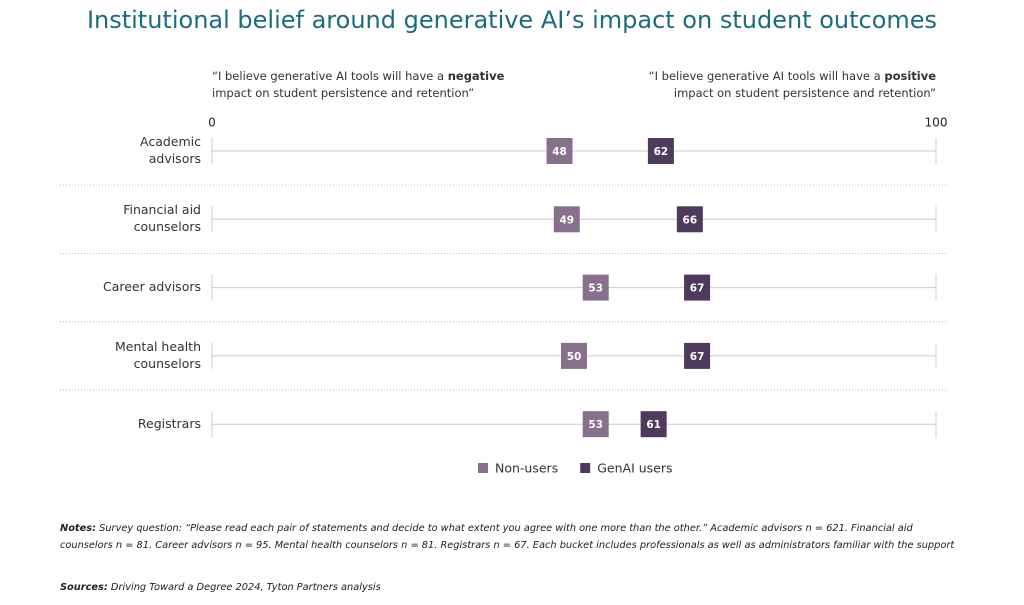  What do you see at coordinates (169, 423) in the screenshot?
I see `category-label: Registrars` at bounding box center [169, 423].